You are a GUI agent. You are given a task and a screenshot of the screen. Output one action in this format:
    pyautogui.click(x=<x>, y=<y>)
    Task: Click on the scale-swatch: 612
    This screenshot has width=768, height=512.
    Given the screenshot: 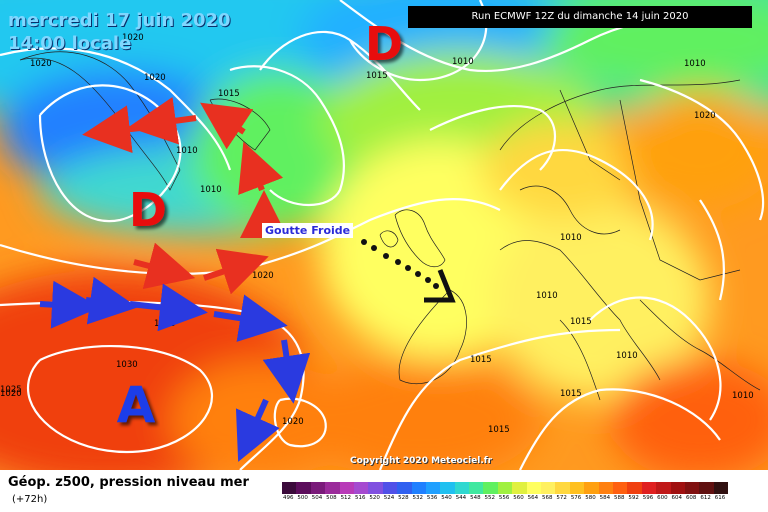 What is the action you would take?
    pyautogui.click(x=706, y=491)
    